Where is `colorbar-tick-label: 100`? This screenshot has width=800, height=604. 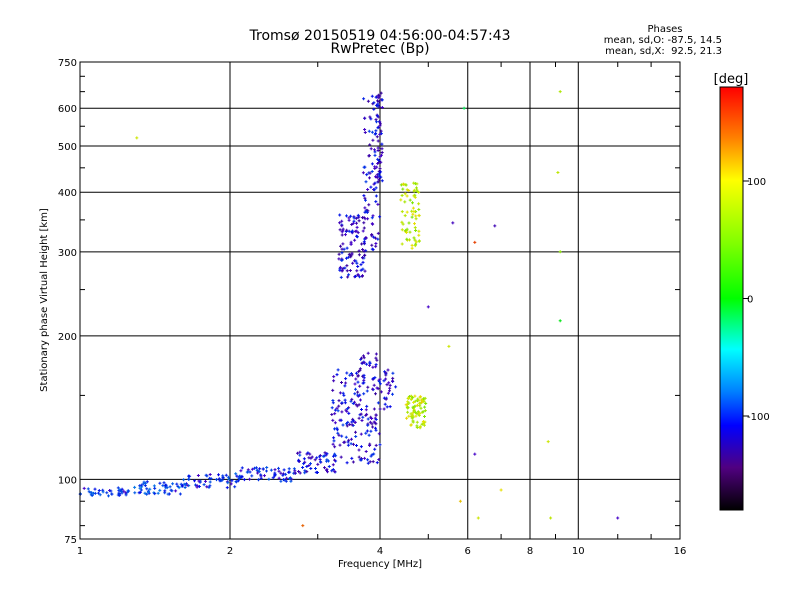 colorbar-tick-label: 100 is located at coordinates (756, 182).